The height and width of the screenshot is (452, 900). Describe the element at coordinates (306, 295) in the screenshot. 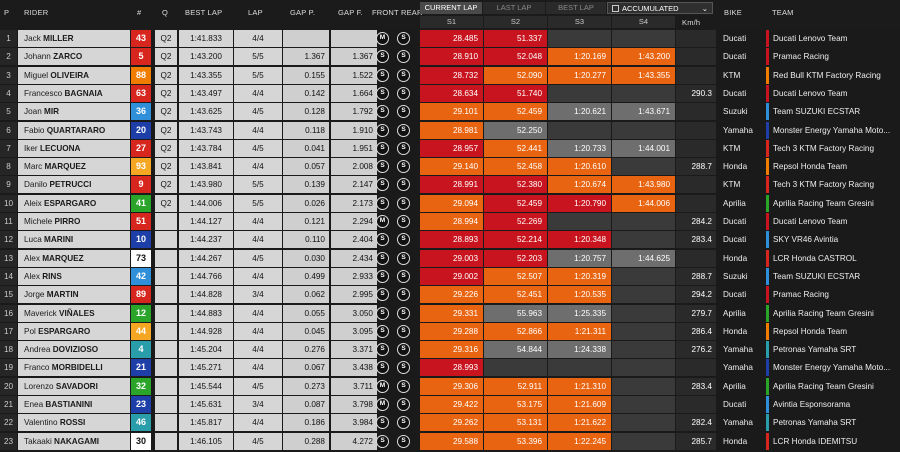

I see `gap-previous-cell: 0.062` at that location.